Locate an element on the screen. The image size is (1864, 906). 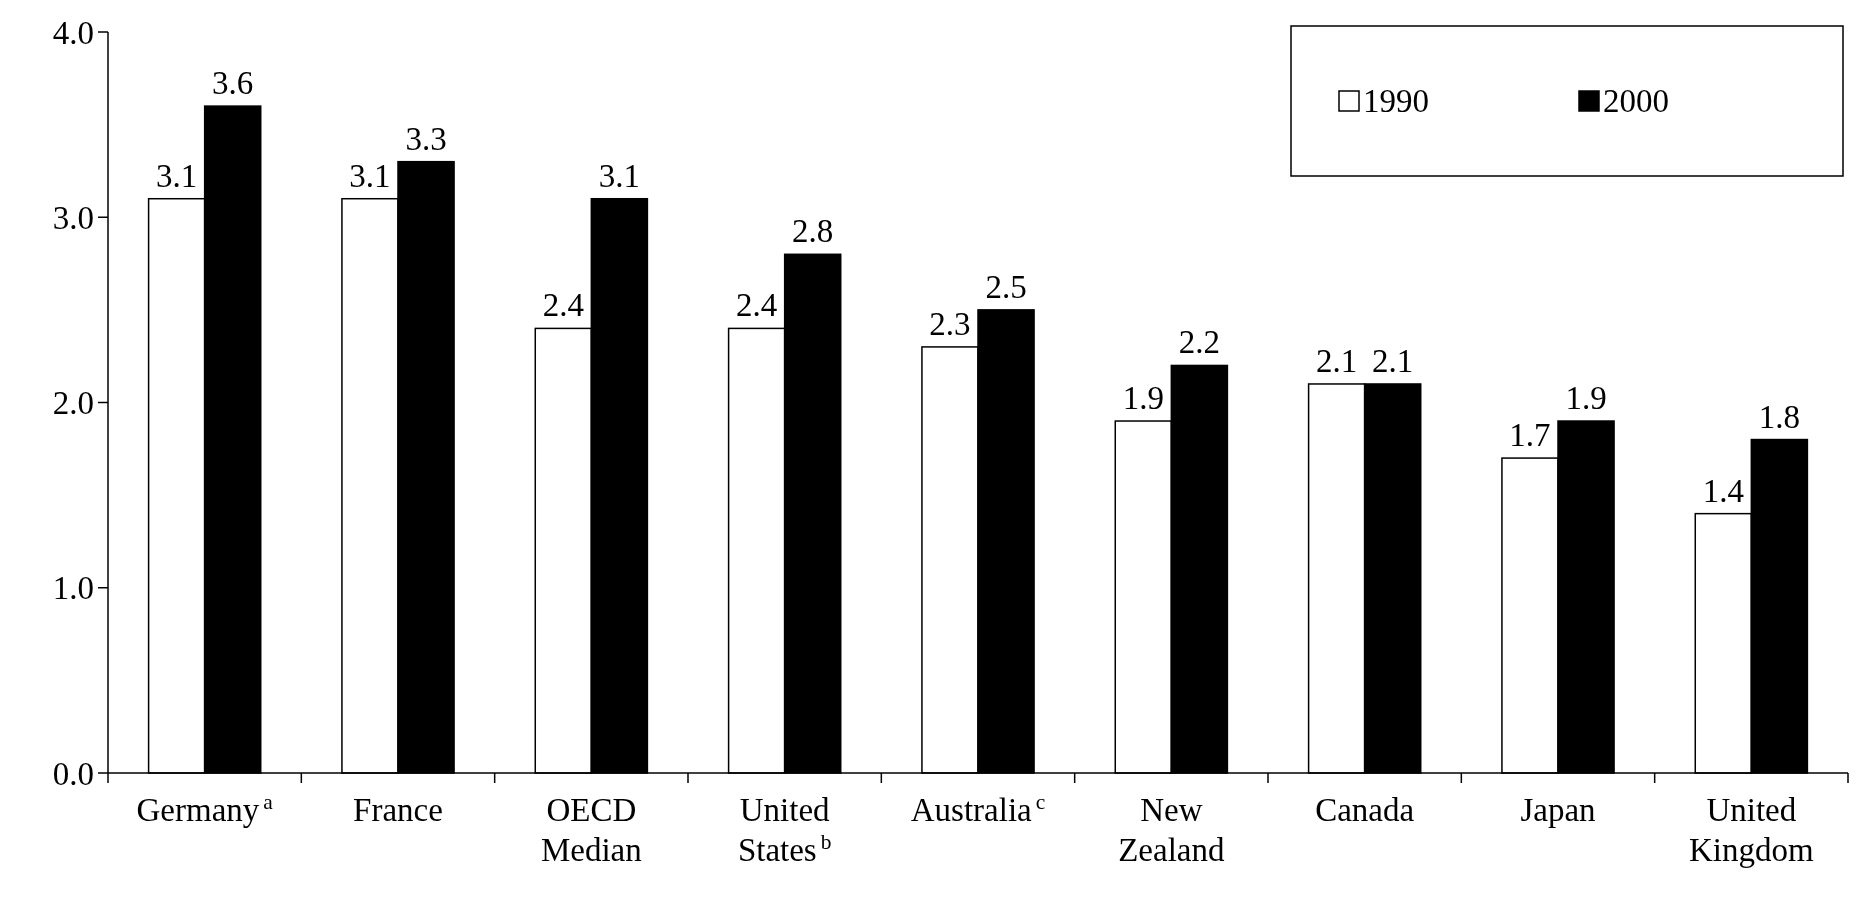
x-tick-label: Australia$^{c}$ is located at coordinates (978, 809).